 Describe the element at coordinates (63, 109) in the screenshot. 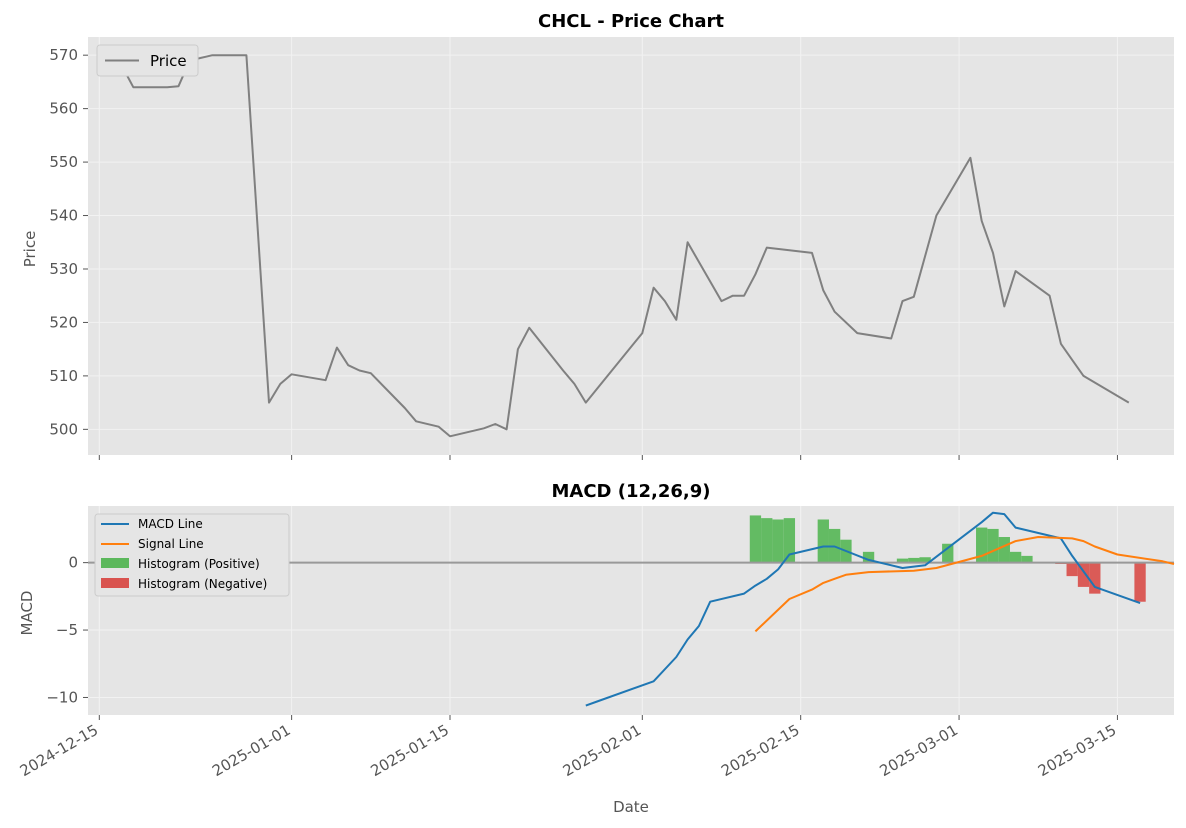

I see `price-y-tick-label: 560` at that location.